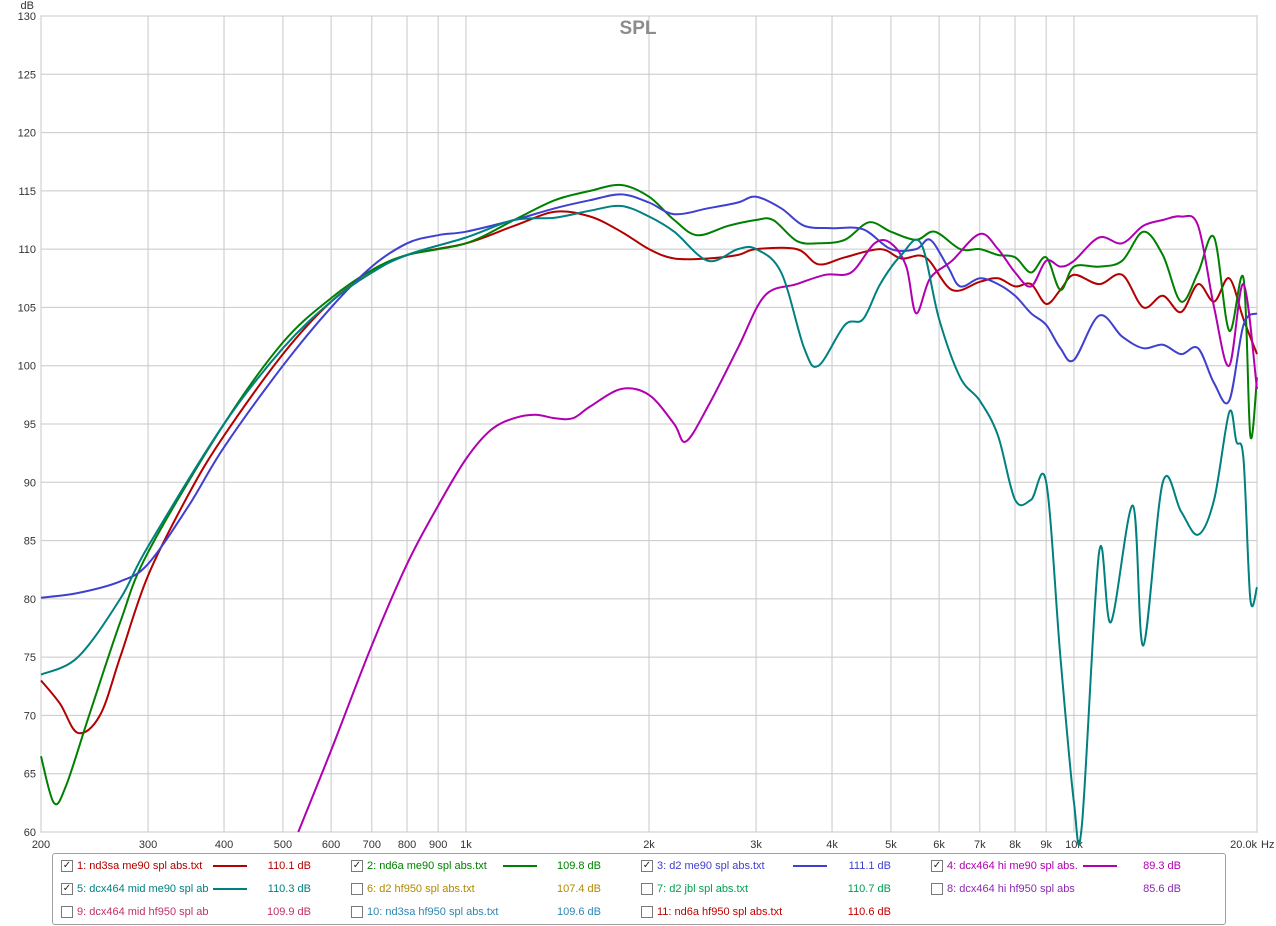 Image resolution: width=1276 pixels, height=926 pixels. What do you see at coordinates (289, 866) in the screenshot?
I see `legend-value: 110.1 dB` at bounding box center [289, 866].